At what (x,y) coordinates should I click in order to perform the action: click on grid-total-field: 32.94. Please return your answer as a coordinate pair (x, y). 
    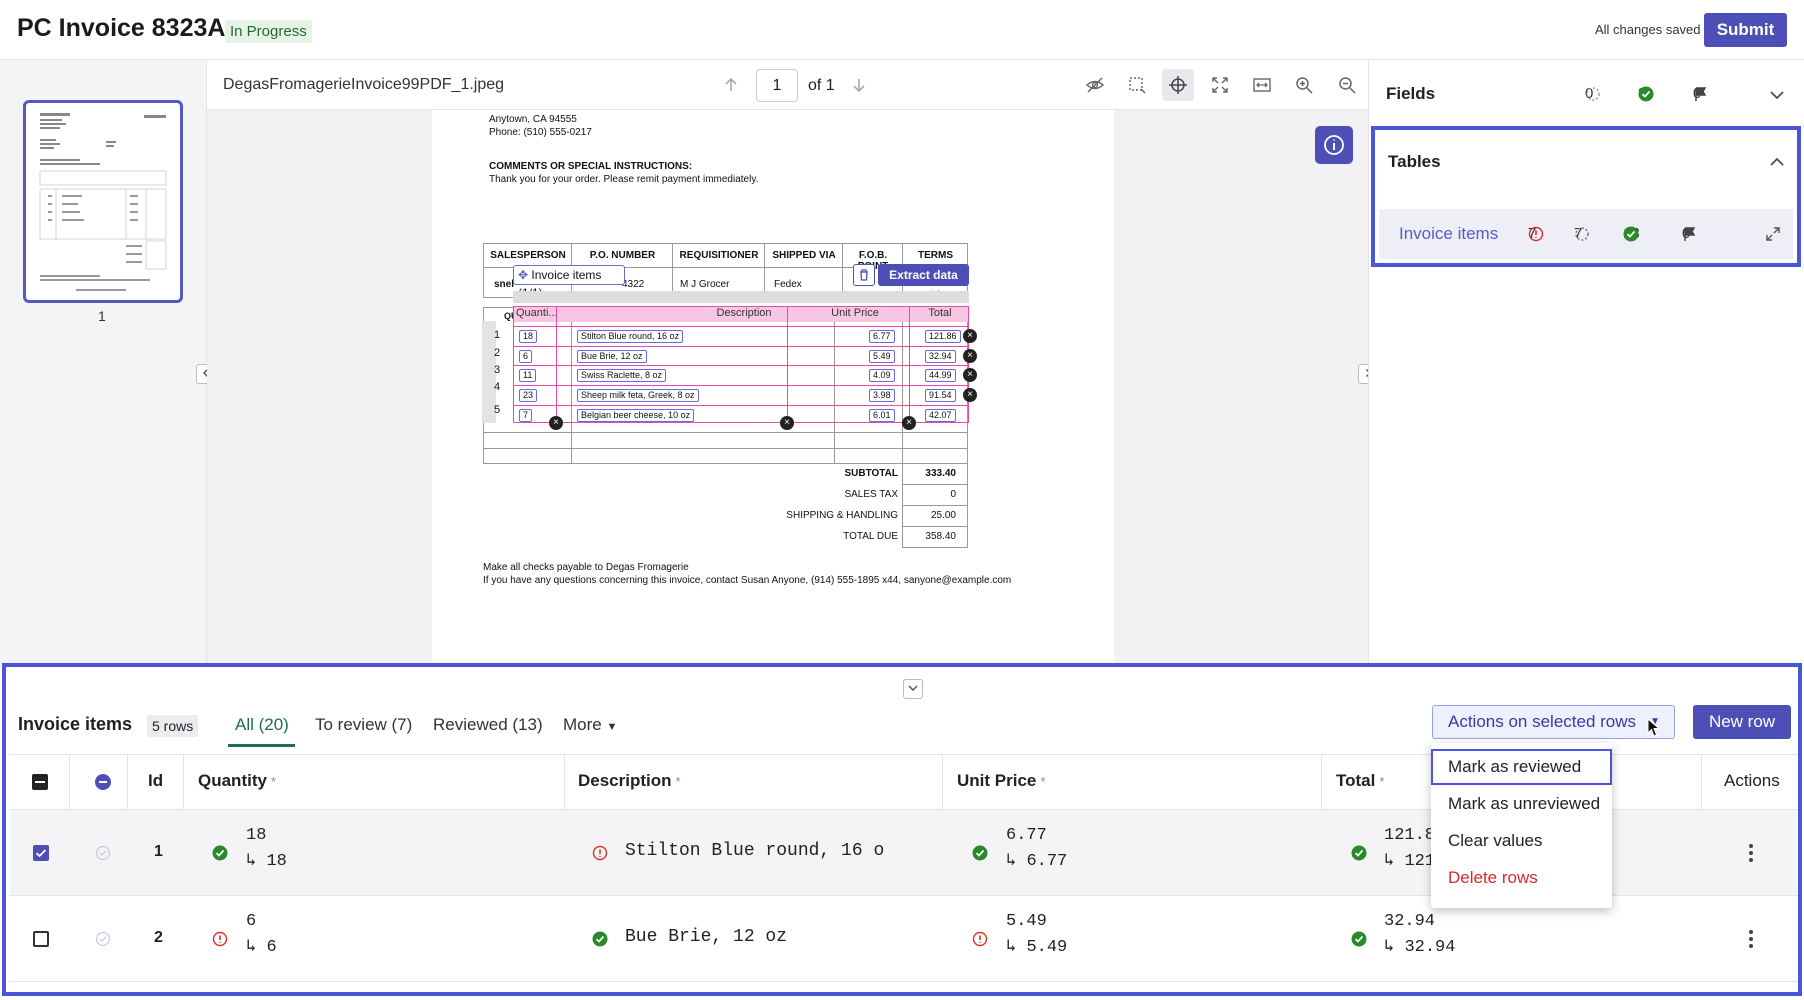
    Looking at the image, I should click on (940, 356).